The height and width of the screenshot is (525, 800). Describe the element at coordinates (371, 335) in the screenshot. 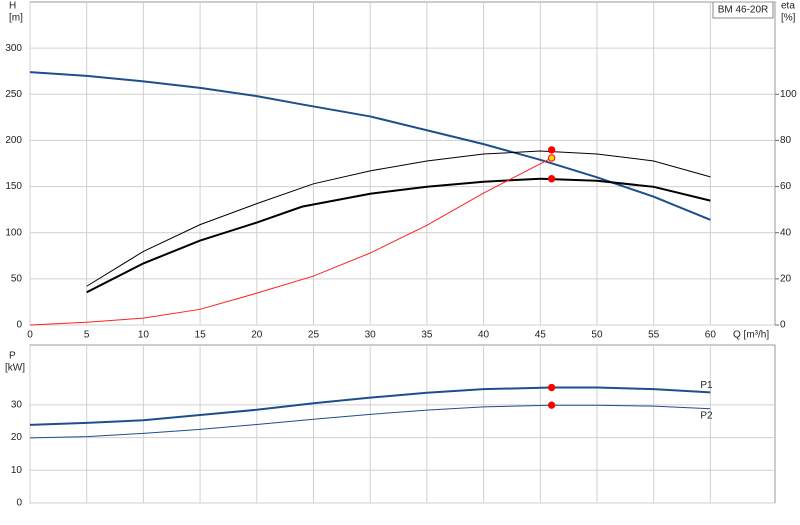

I see `x-tick-label: 30` at that location.